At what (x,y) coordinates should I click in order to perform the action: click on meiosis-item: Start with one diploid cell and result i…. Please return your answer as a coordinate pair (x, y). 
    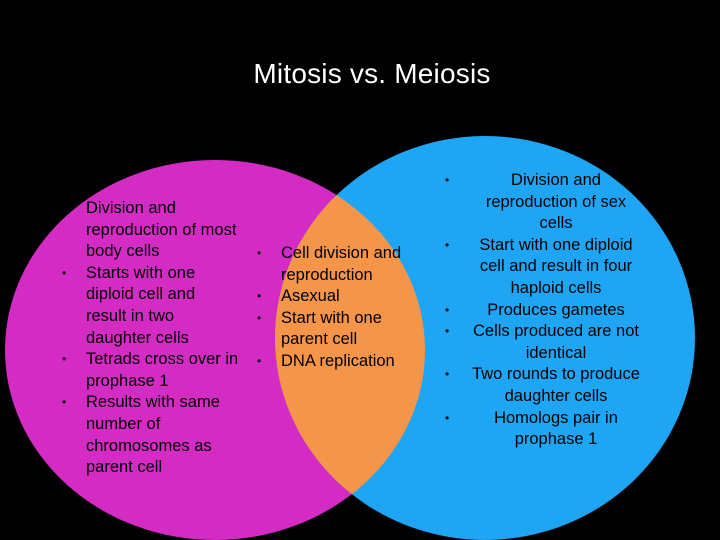
    Looking at the image, I should click on (543, 267).